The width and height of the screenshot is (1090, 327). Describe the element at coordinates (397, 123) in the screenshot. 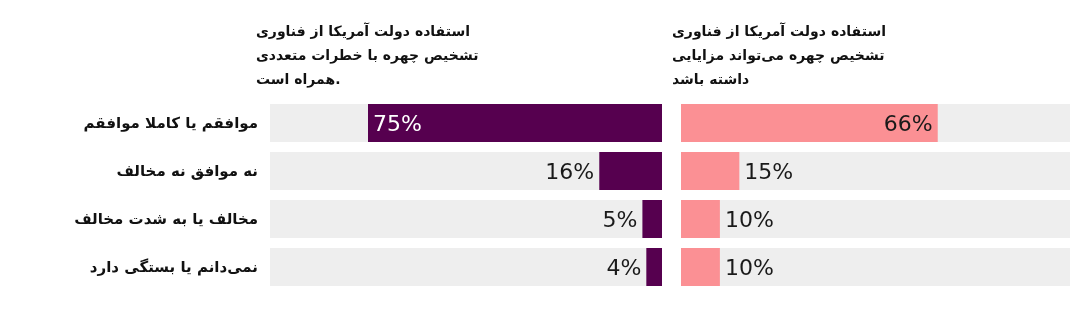

I see `data-label: 75%` at that location.